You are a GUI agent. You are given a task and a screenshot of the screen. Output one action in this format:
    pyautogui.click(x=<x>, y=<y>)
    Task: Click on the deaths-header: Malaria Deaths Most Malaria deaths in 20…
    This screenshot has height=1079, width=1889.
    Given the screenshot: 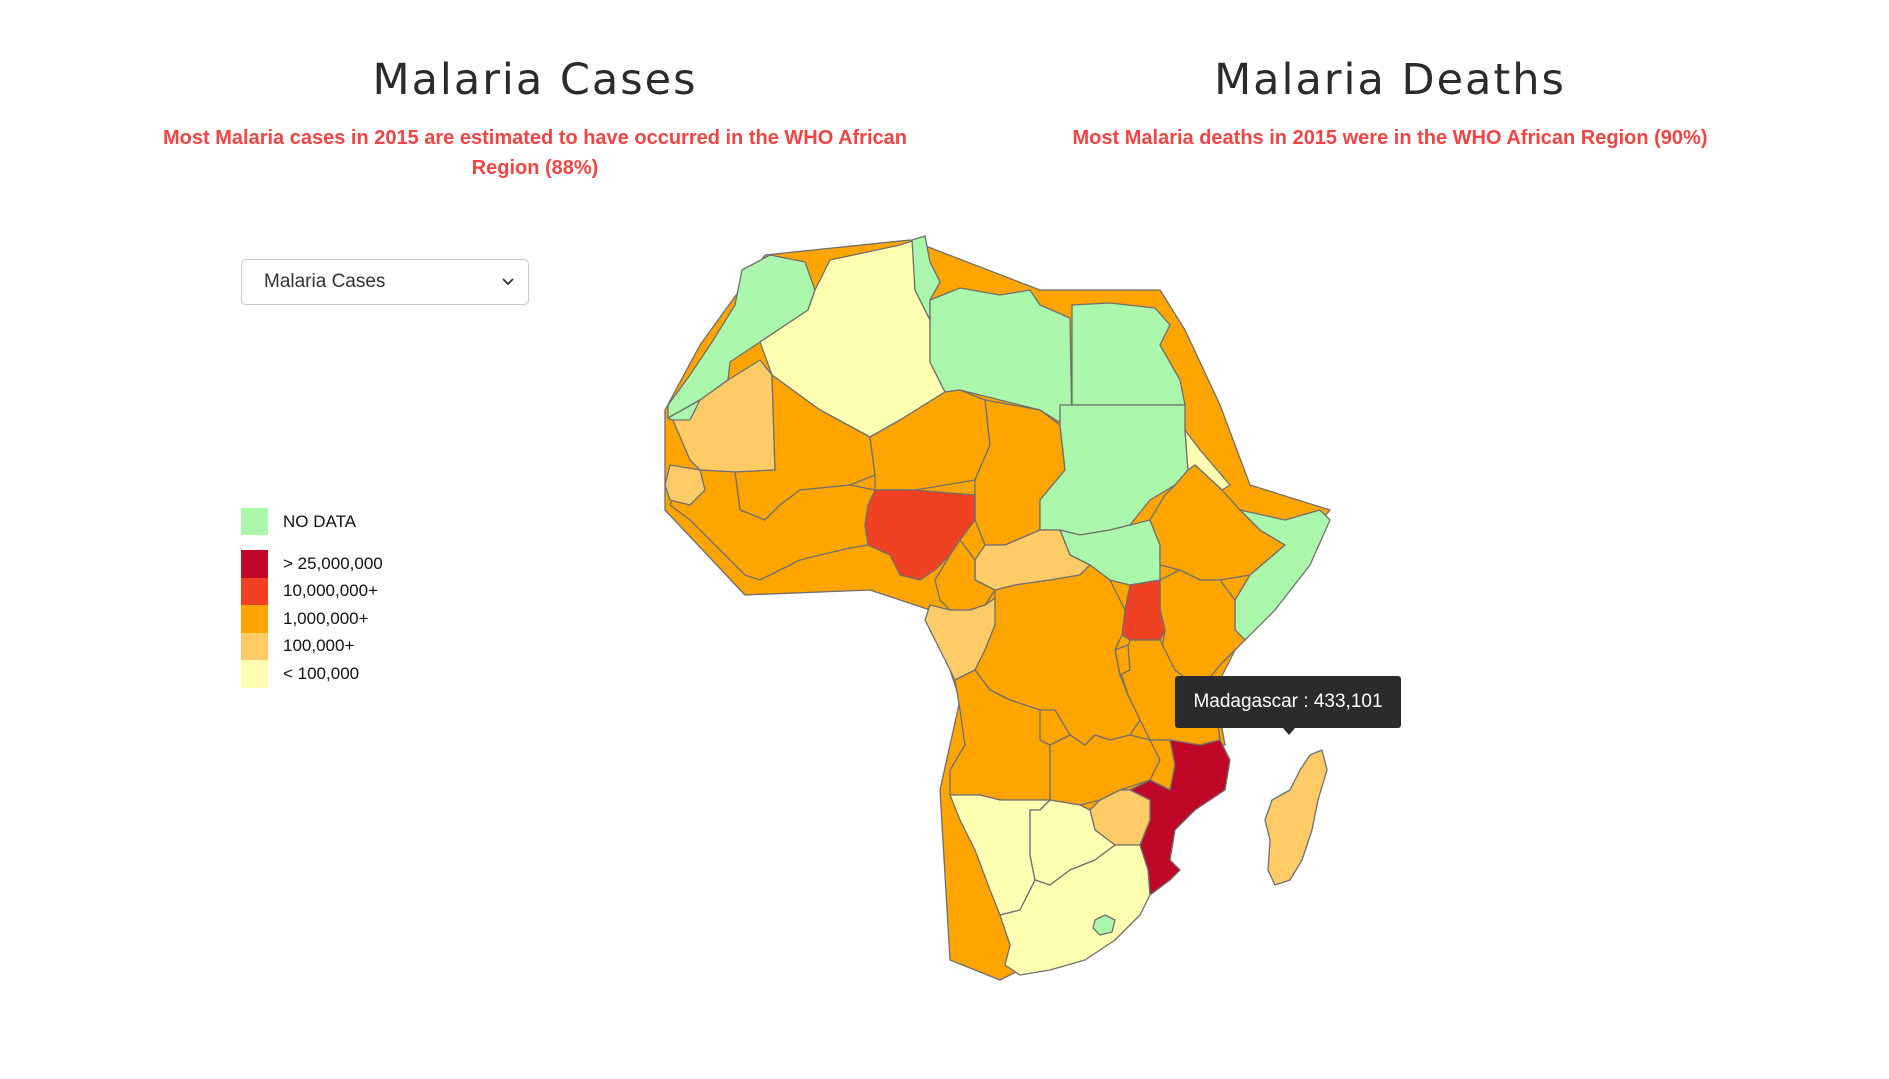 What is the action you would take?
    pyautogui.click(x=1390, y=104)
    